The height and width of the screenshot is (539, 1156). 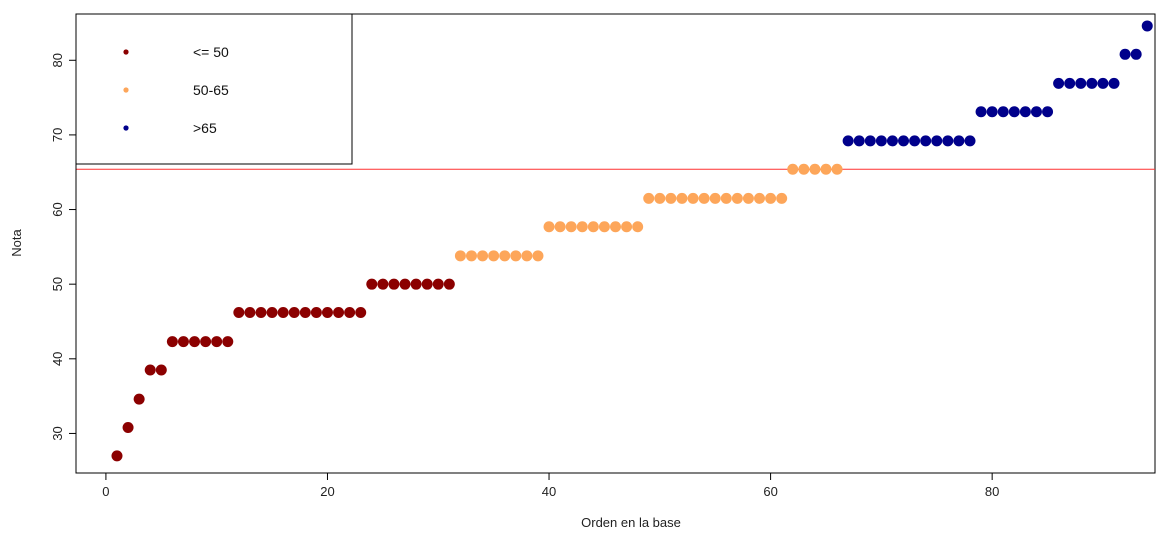 What do you see at coordinates (63, 247) in the screenshot?
I see `y-axis: 30 40 50 60 70 80` at bounding box center [63, 247].